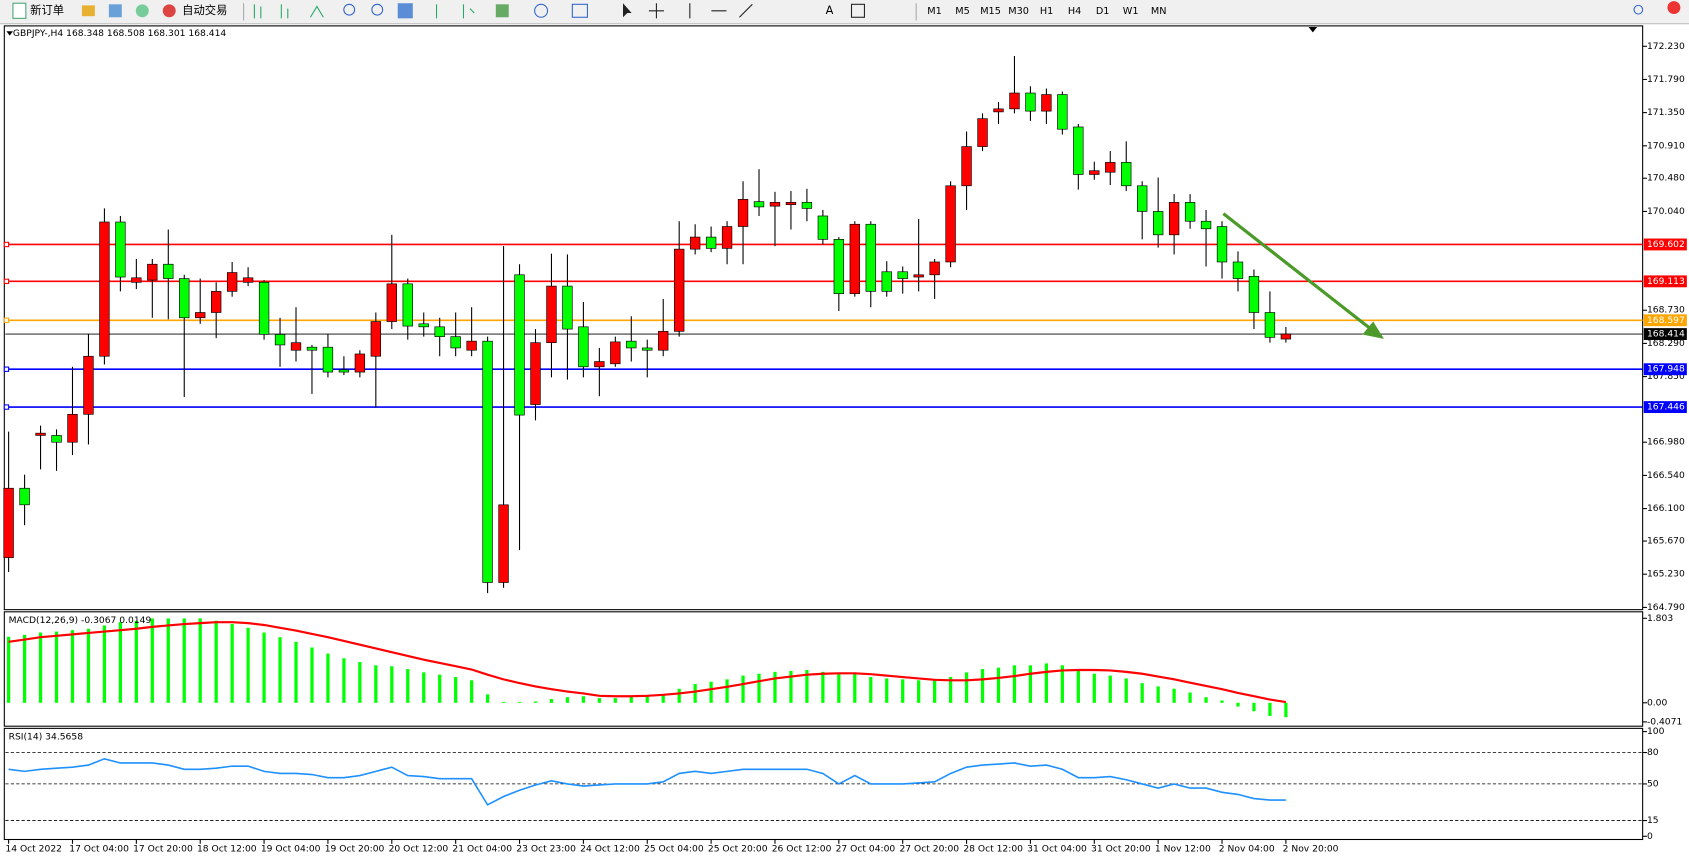 This screenshot has width=1689, height=860. I want to click on new-order-button: 新订单, so click(38, 10).